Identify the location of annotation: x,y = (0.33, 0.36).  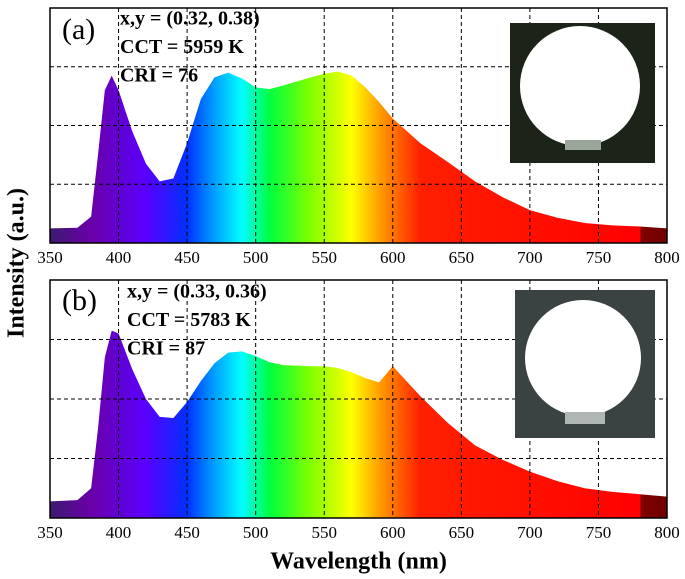
(197, 292).